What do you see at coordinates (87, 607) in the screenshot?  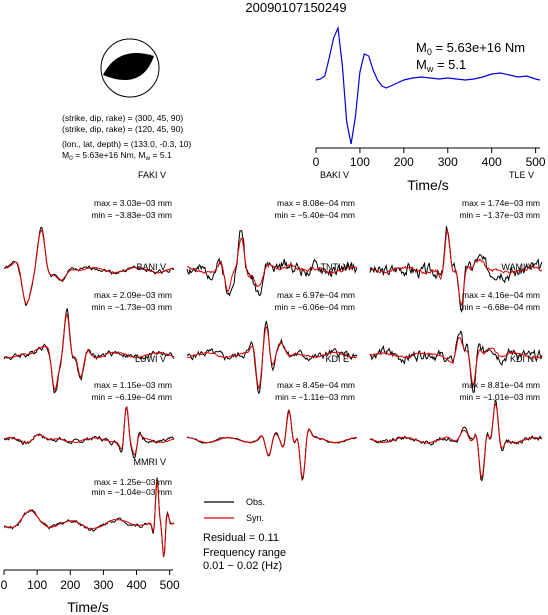 I see `waveform-xlabel: Time/s` at bounding box center [87, 607].